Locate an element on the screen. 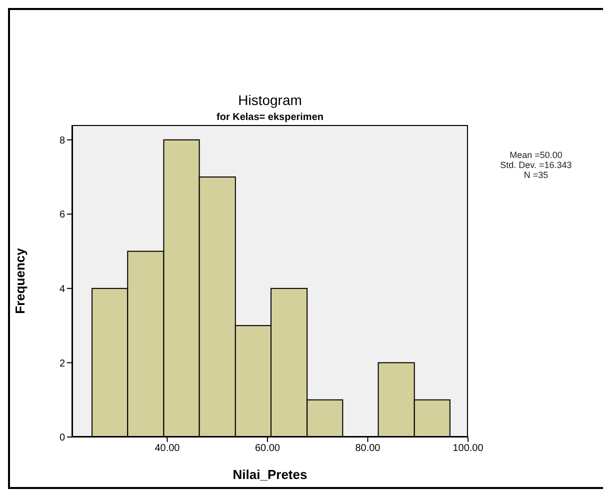  x-tick-label: 100.00 is located at coordinates (468, 448).